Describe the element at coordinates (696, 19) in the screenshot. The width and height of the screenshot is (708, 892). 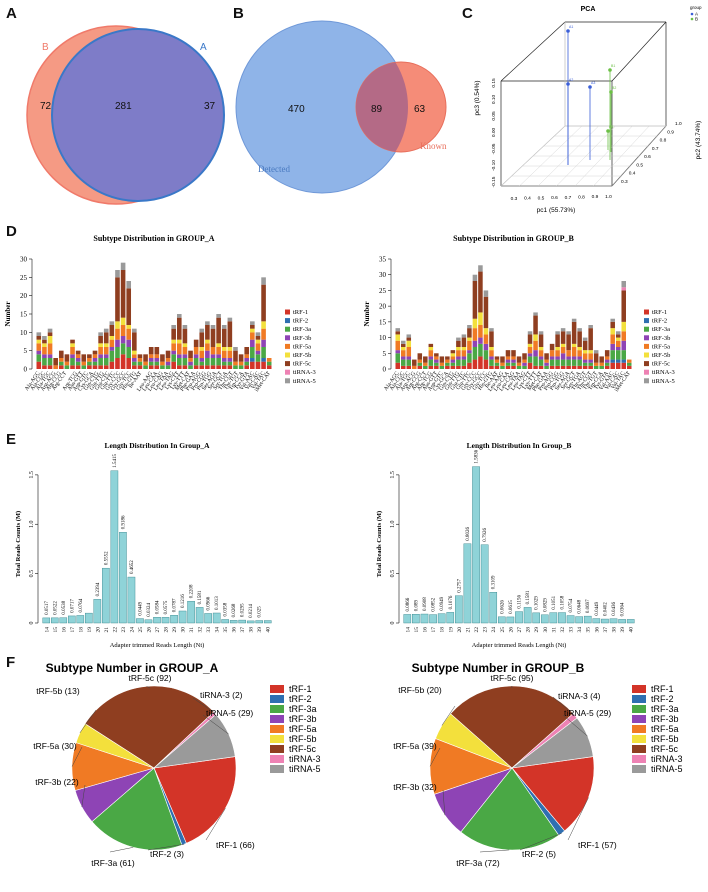
I see `pca-legend-label: B` at that location.